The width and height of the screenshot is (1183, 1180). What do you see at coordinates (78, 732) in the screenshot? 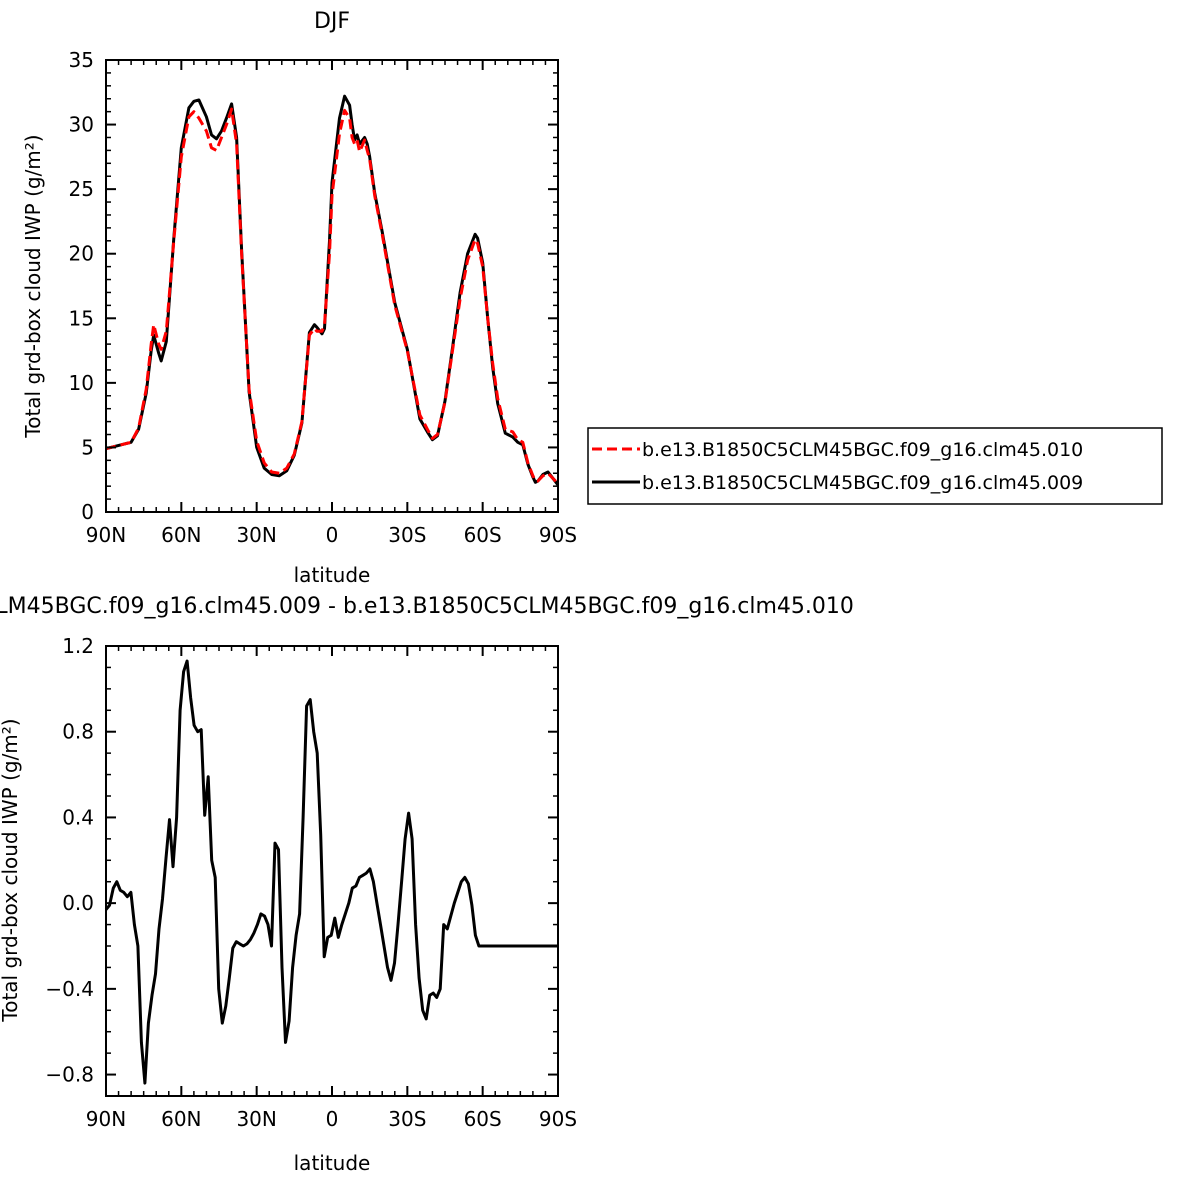
I see `y-tick-label: 0.8` at bounding box center [78, 732].